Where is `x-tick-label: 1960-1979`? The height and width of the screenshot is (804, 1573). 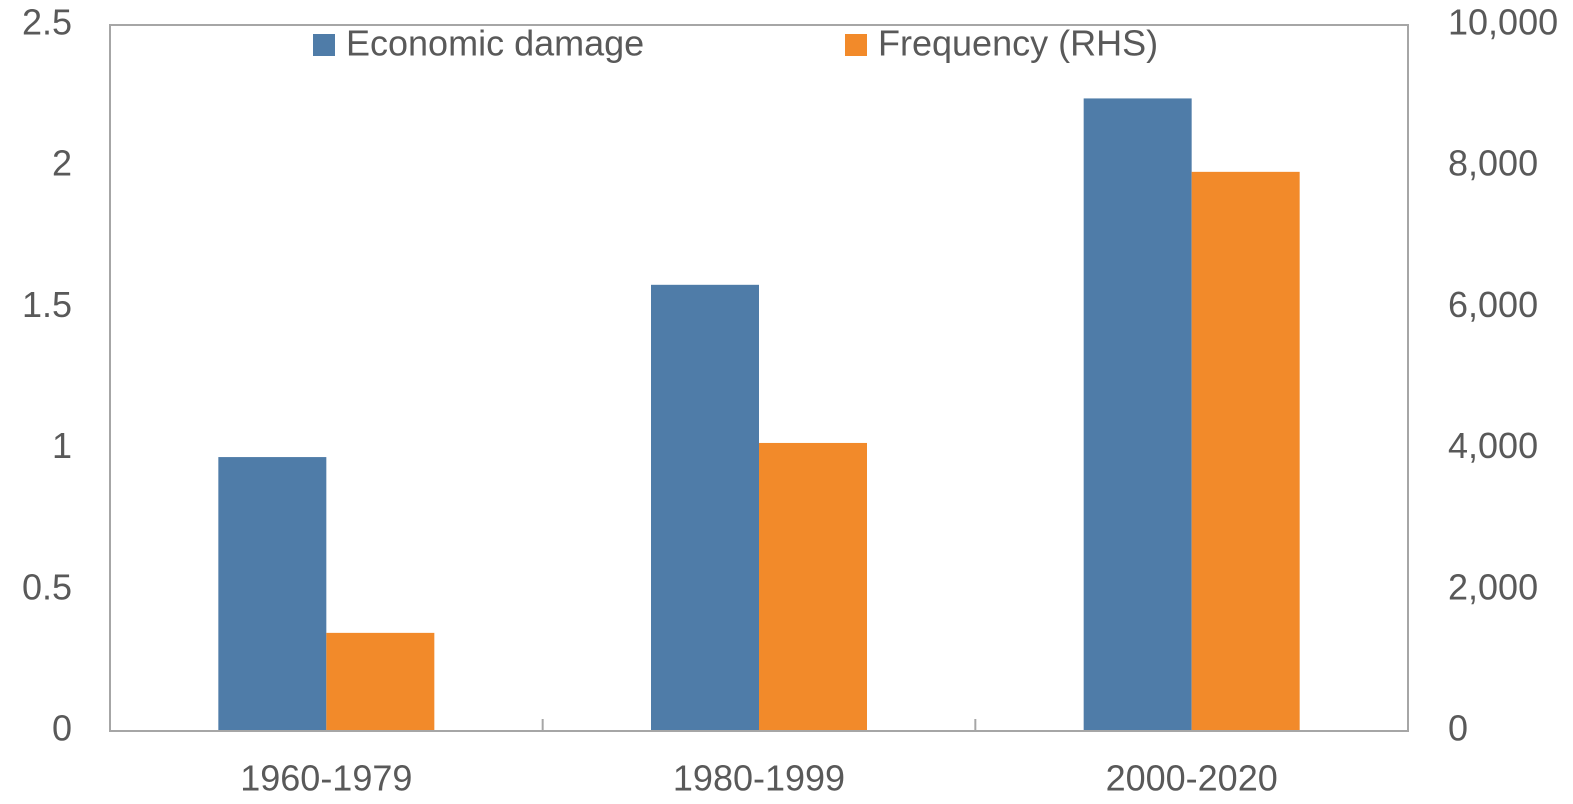 x-tick-label: 1960-1979 is located at coordinates (326, 778).